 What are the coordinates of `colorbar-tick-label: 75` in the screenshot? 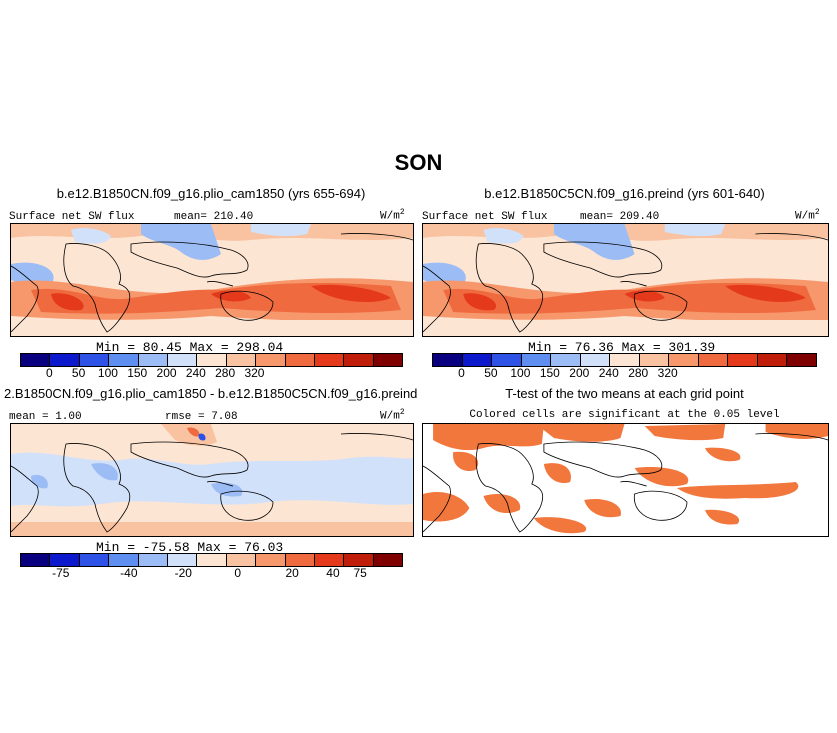 It's located at (360, 573).